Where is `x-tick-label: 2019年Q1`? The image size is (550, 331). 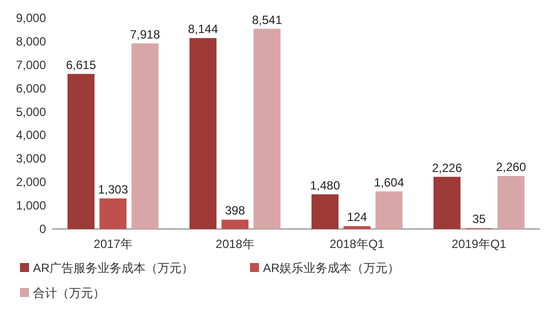
x-tick-label: 2019年Q1 is located at coordinates (479, 244).